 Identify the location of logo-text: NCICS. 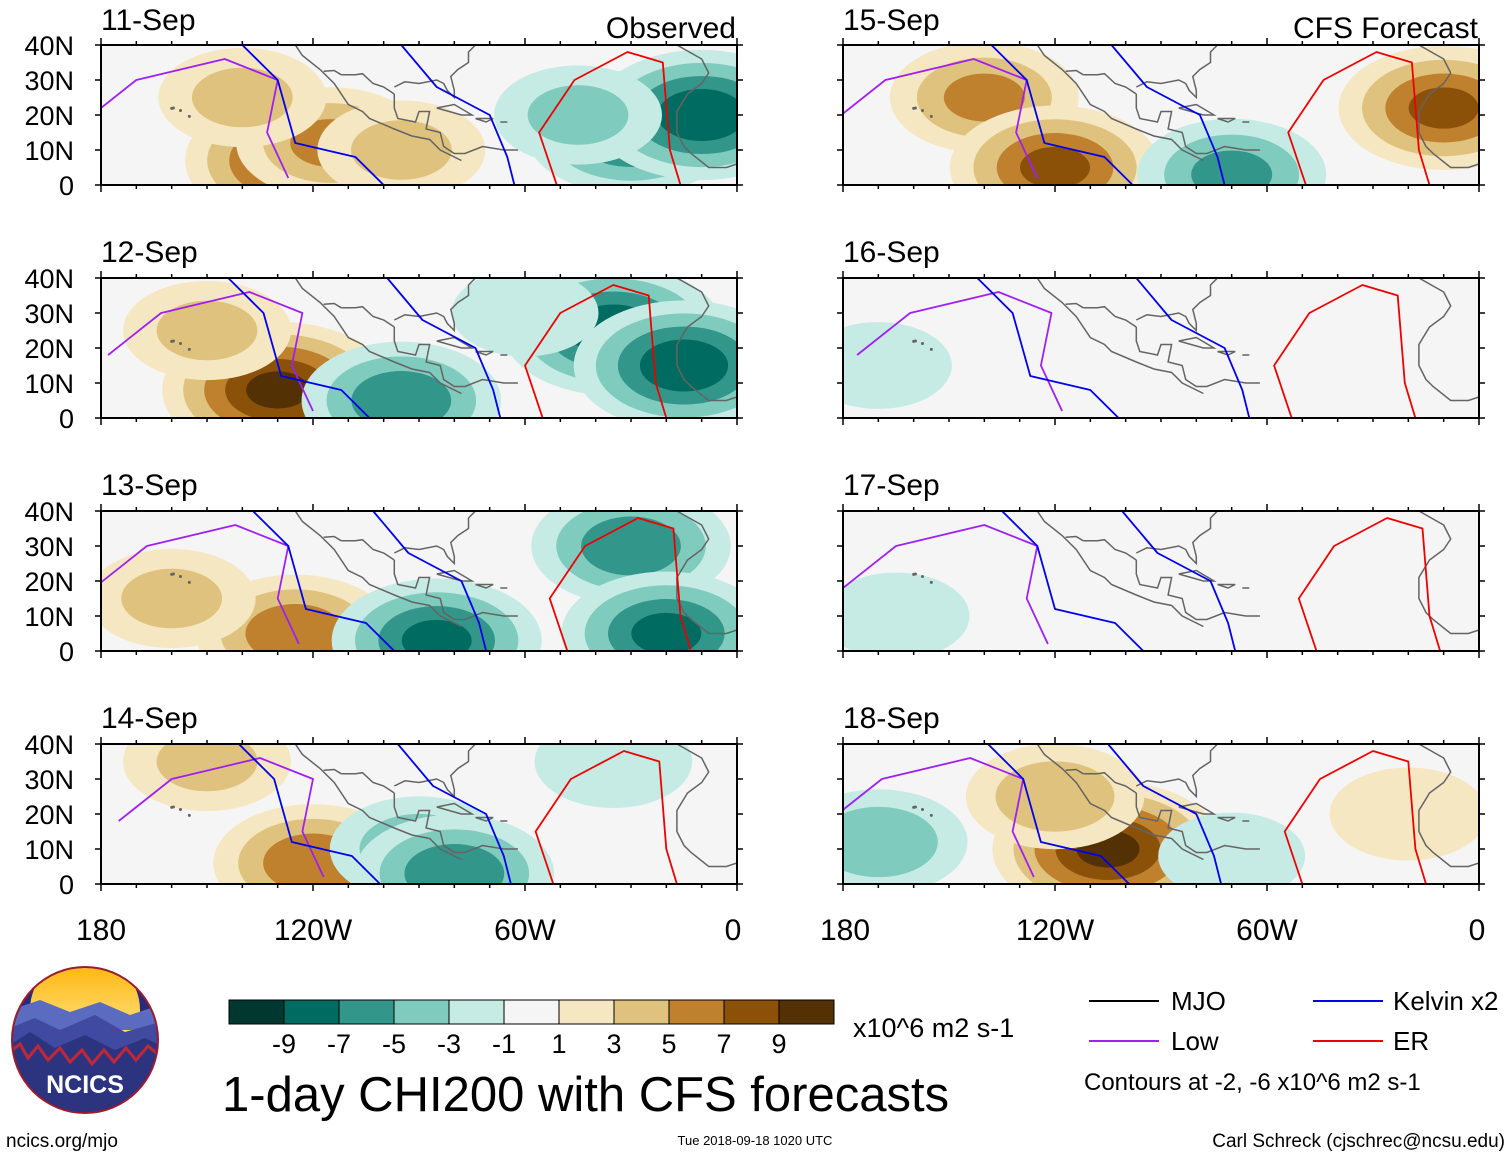
(85, 1085).